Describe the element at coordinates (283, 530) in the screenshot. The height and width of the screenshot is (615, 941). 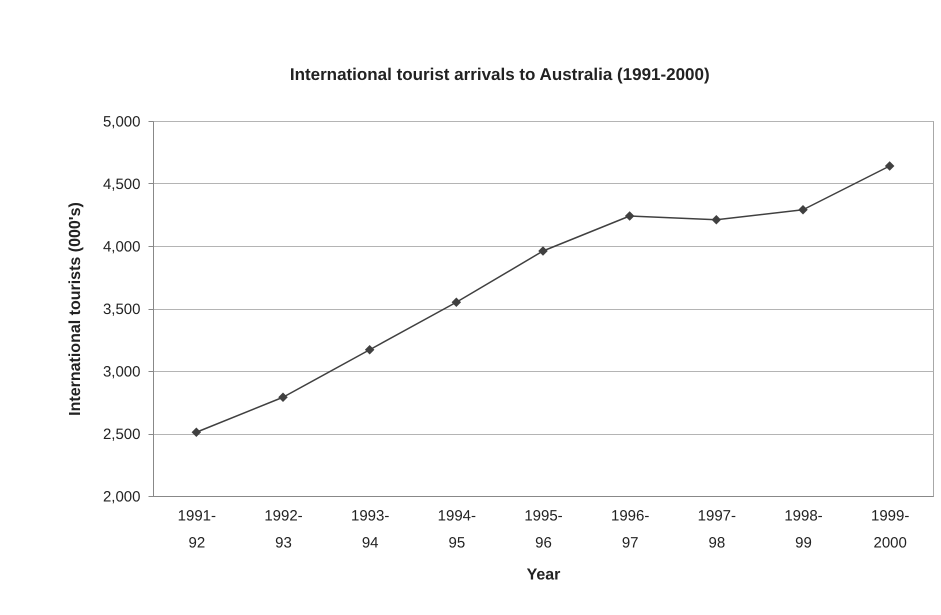
I see `x-tick-label: 1992-93` at that location.